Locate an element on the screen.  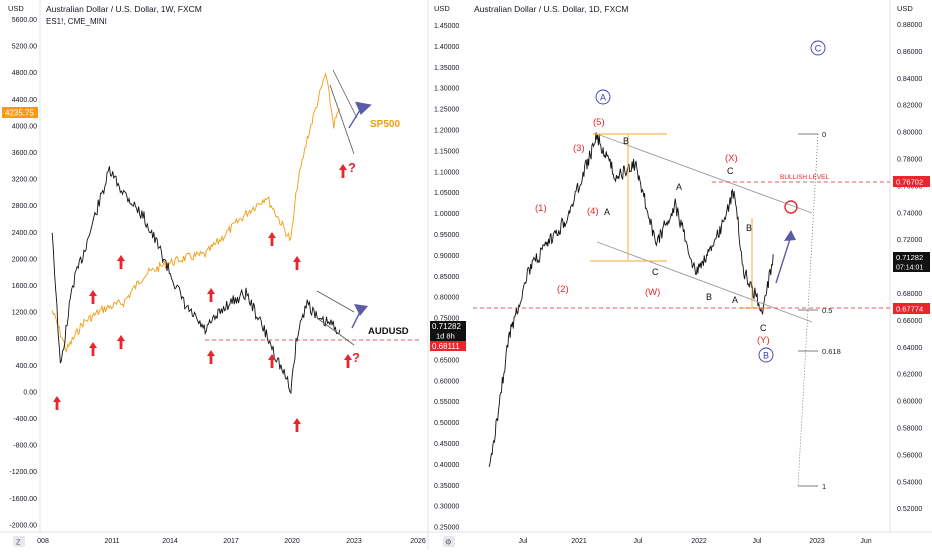
aud-left-tick-label: 1.20000 is located at coordinates (446, 131).